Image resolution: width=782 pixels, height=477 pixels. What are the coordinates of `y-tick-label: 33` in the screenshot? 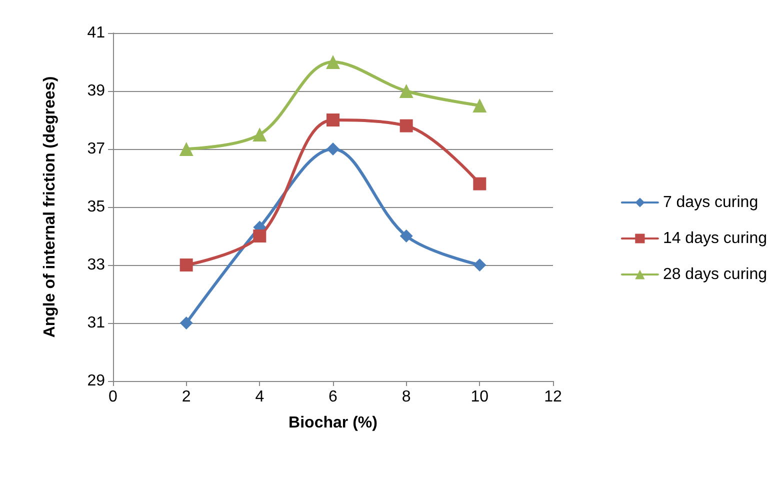 It's located at (96, 265).